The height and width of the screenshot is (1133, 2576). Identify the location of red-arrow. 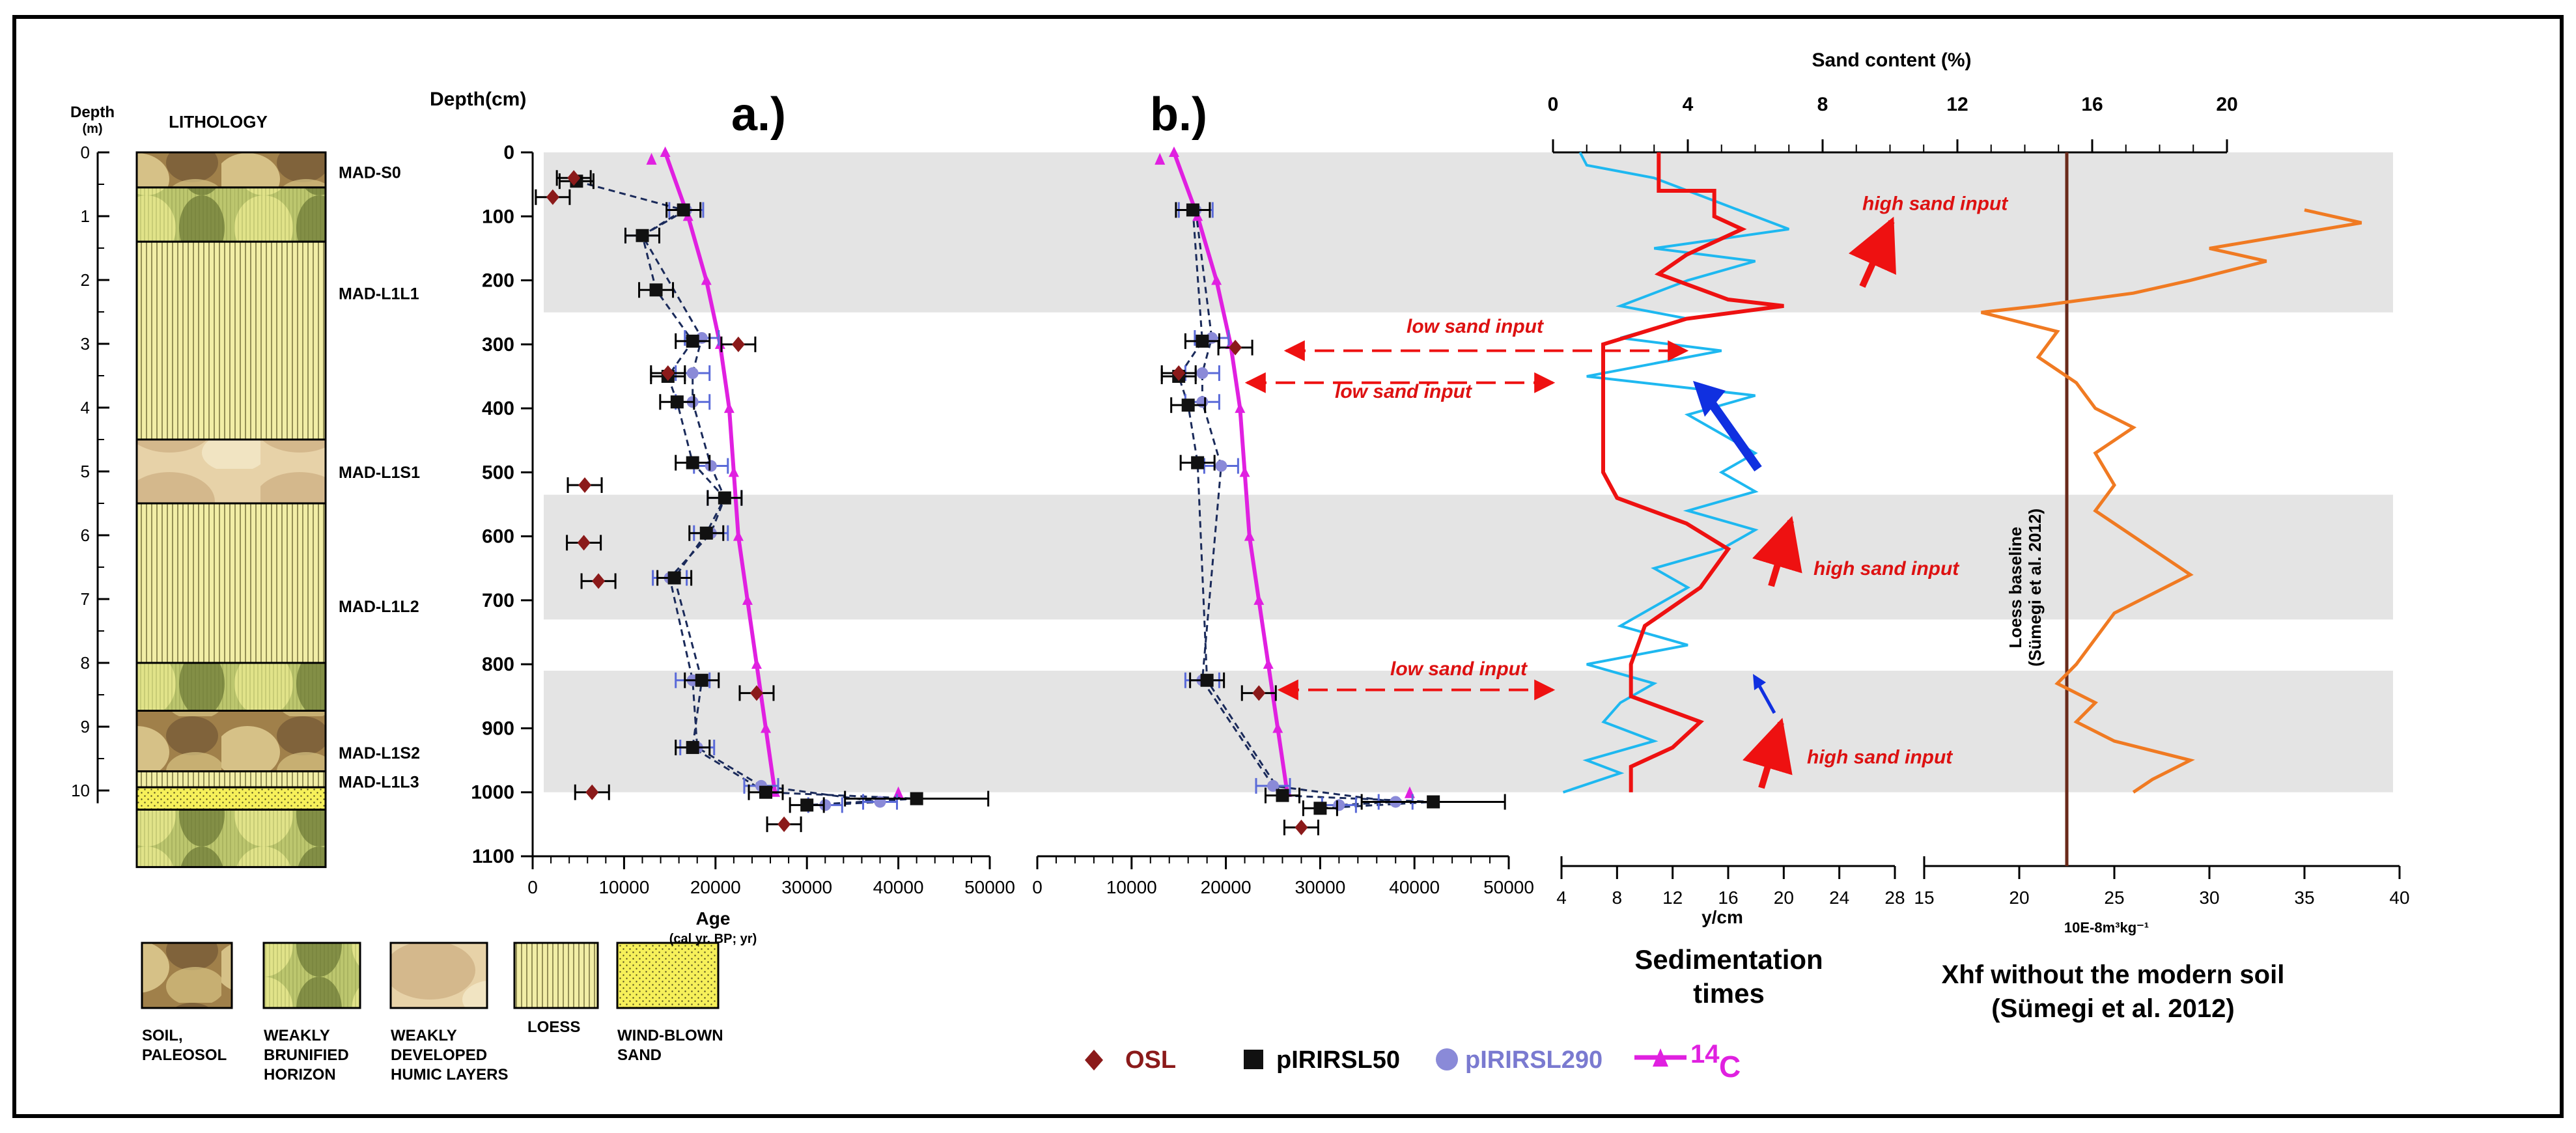
(1777, 551).